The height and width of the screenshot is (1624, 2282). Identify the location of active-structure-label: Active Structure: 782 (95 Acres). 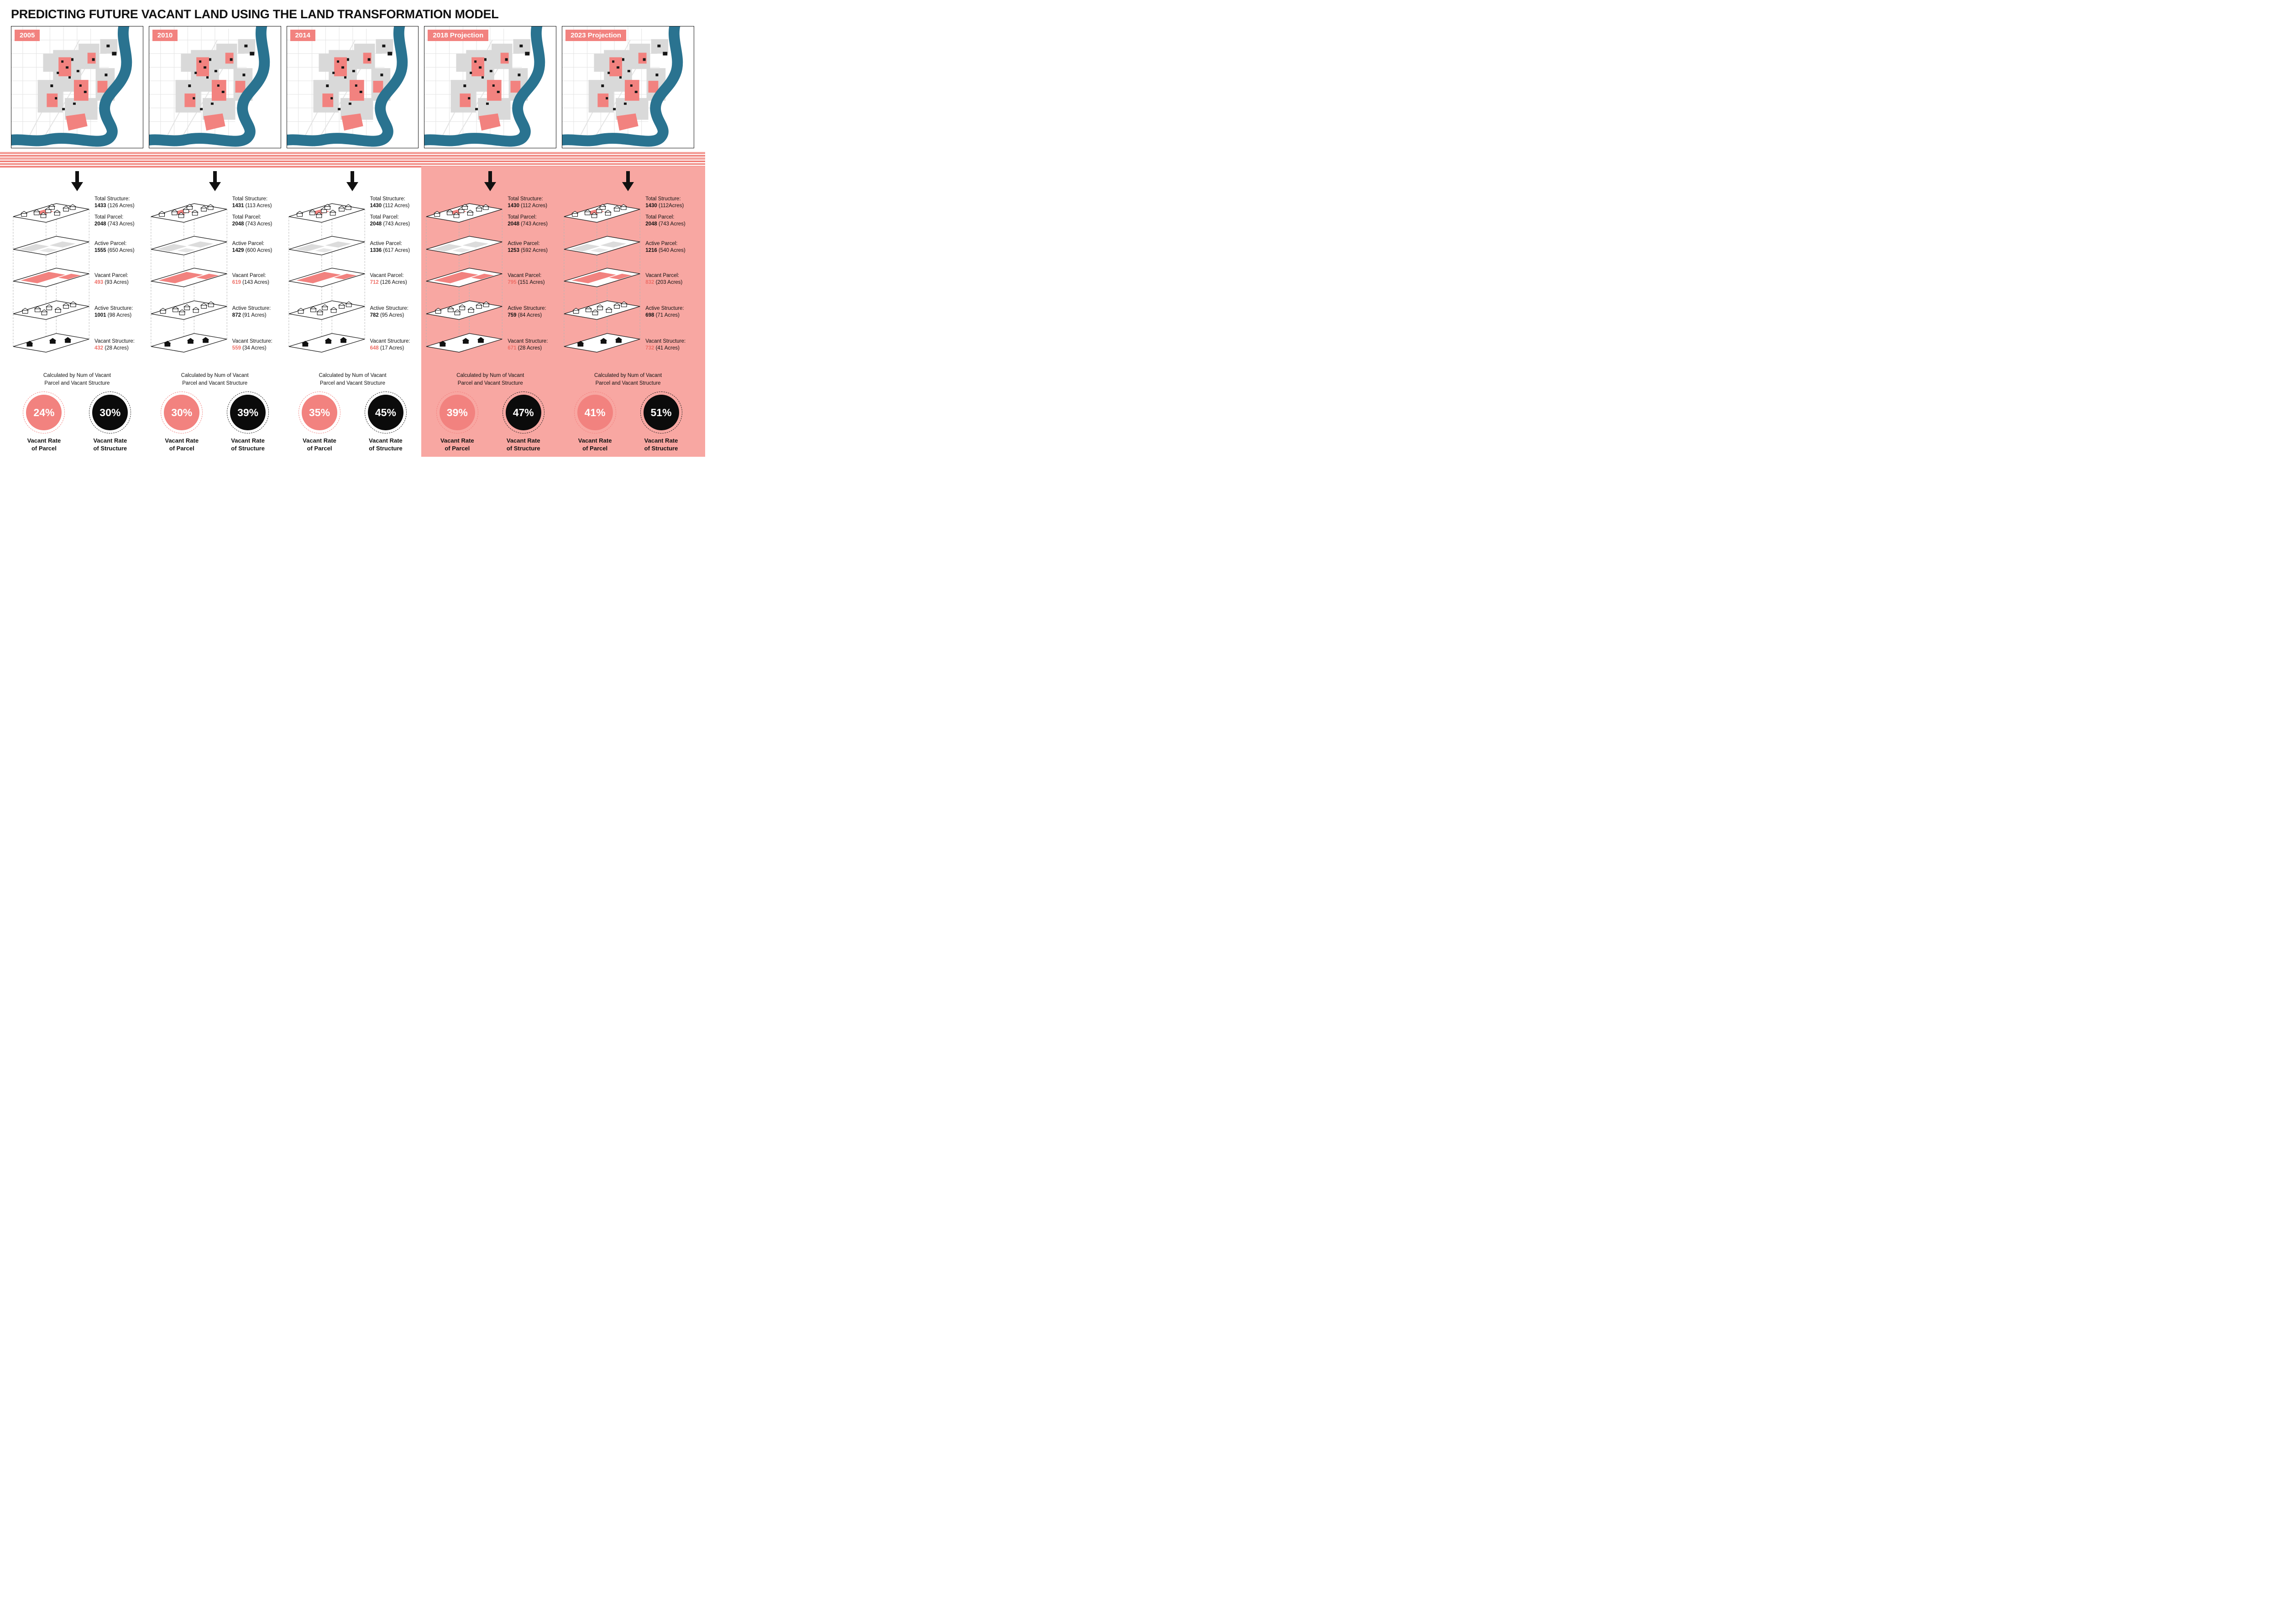
(389, 312).